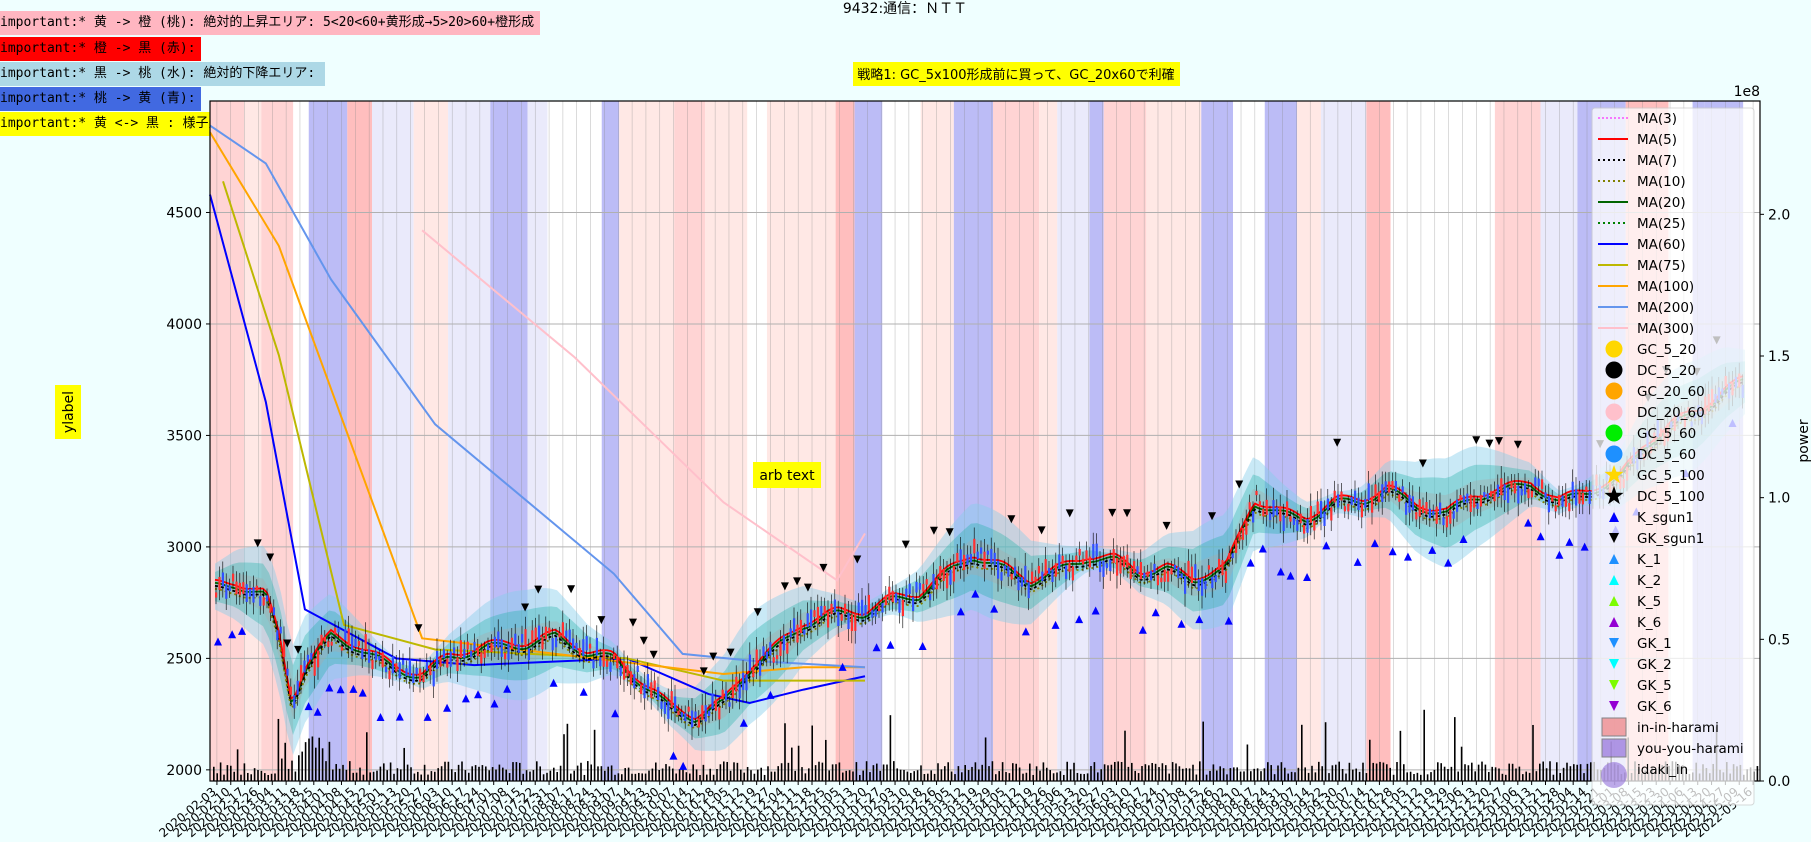  I want to click on legend-label: MA(60), so click(1661, 245).